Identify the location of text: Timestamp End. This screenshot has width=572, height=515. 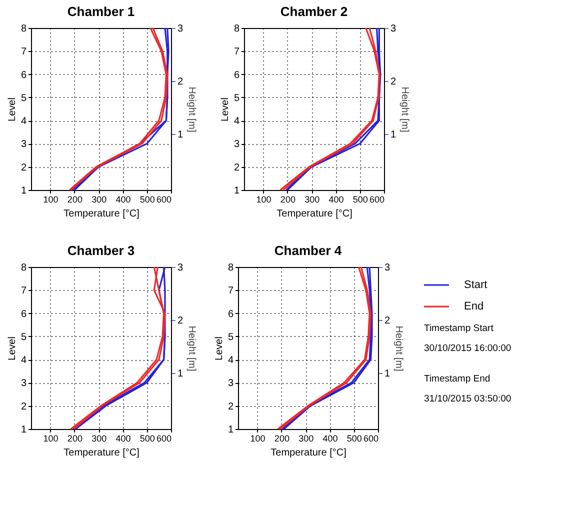
(457, 379).